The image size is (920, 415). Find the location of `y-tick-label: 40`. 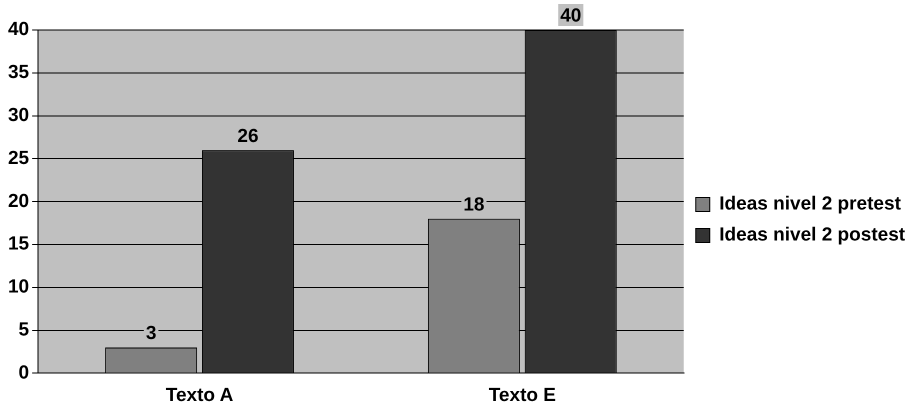

y-tick-label: 40 is located at coordinates (19, 29).